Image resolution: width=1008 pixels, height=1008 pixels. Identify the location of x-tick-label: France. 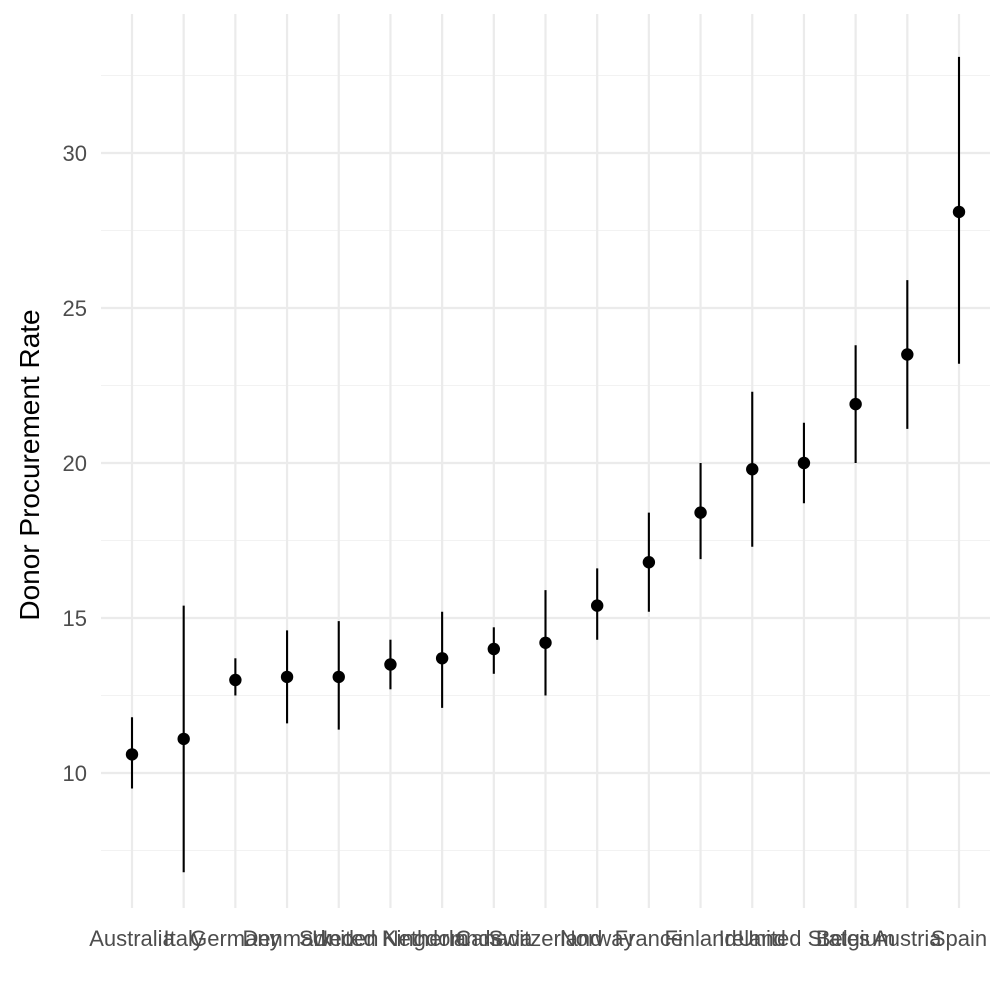
(649, 938).